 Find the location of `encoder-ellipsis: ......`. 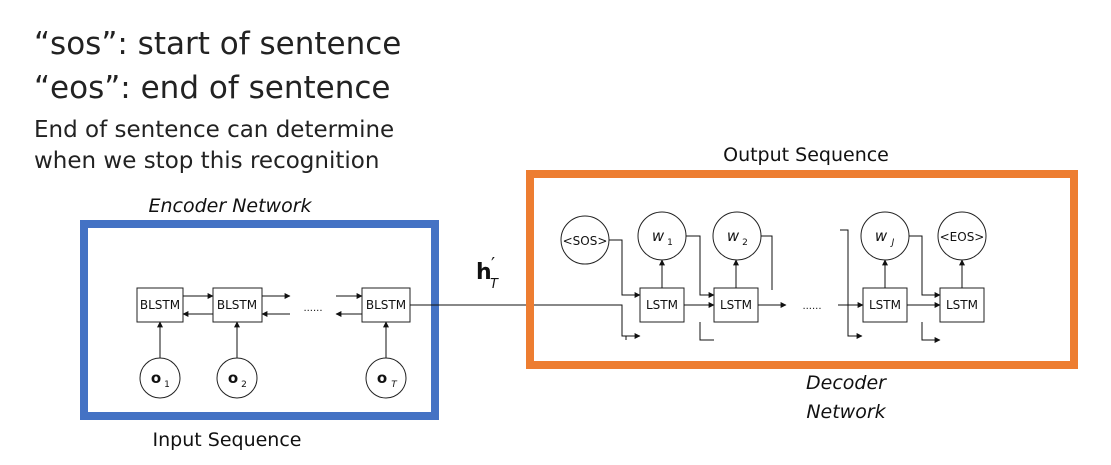

encoder-ellipsis: ...... is located at coordinates (312, 308).